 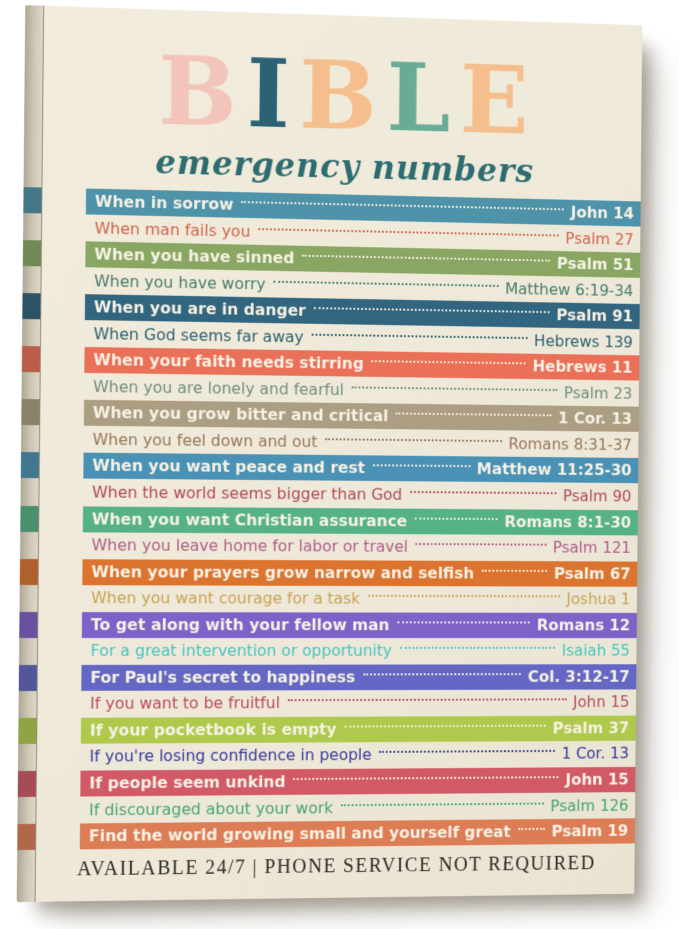 I want to click on row-reference: Psalm 37, so click(x=591, y=728).